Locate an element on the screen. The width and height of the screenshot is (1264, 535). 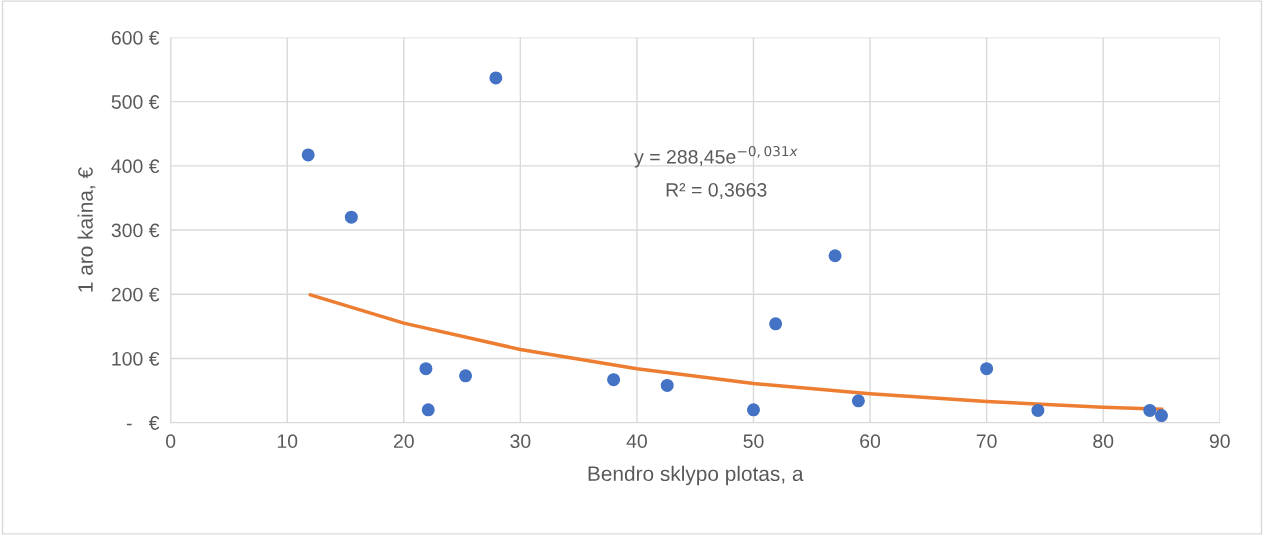
y-tick-label: 300 € is located at coordinates (135, 230).